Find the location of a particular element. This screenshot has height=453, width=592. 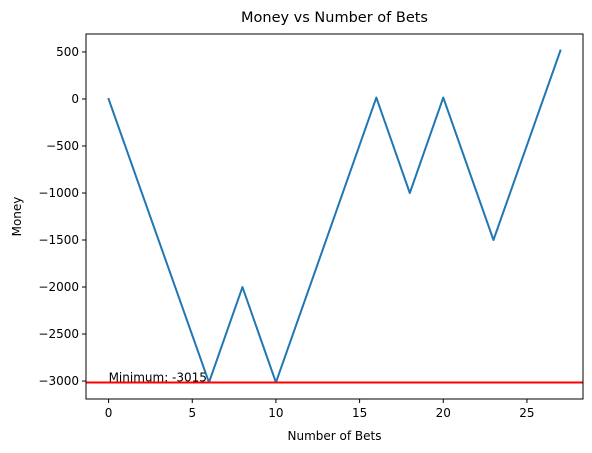

x-tick-label: 20 is located at coordinates (443, 413).